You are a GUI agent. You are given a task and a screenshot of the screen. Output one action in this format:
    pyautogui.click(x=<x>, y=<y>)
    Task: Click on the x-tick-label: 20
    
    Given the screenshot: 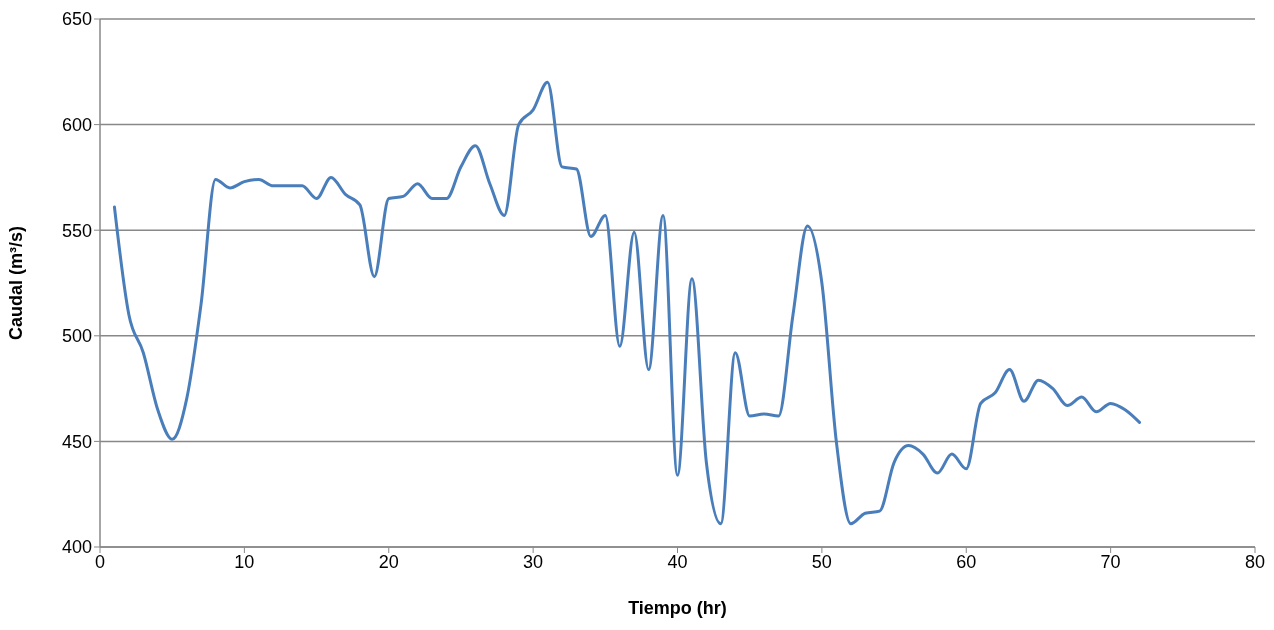 What is the action you would take?
    pyautogui.click(x=388, y=561)
    